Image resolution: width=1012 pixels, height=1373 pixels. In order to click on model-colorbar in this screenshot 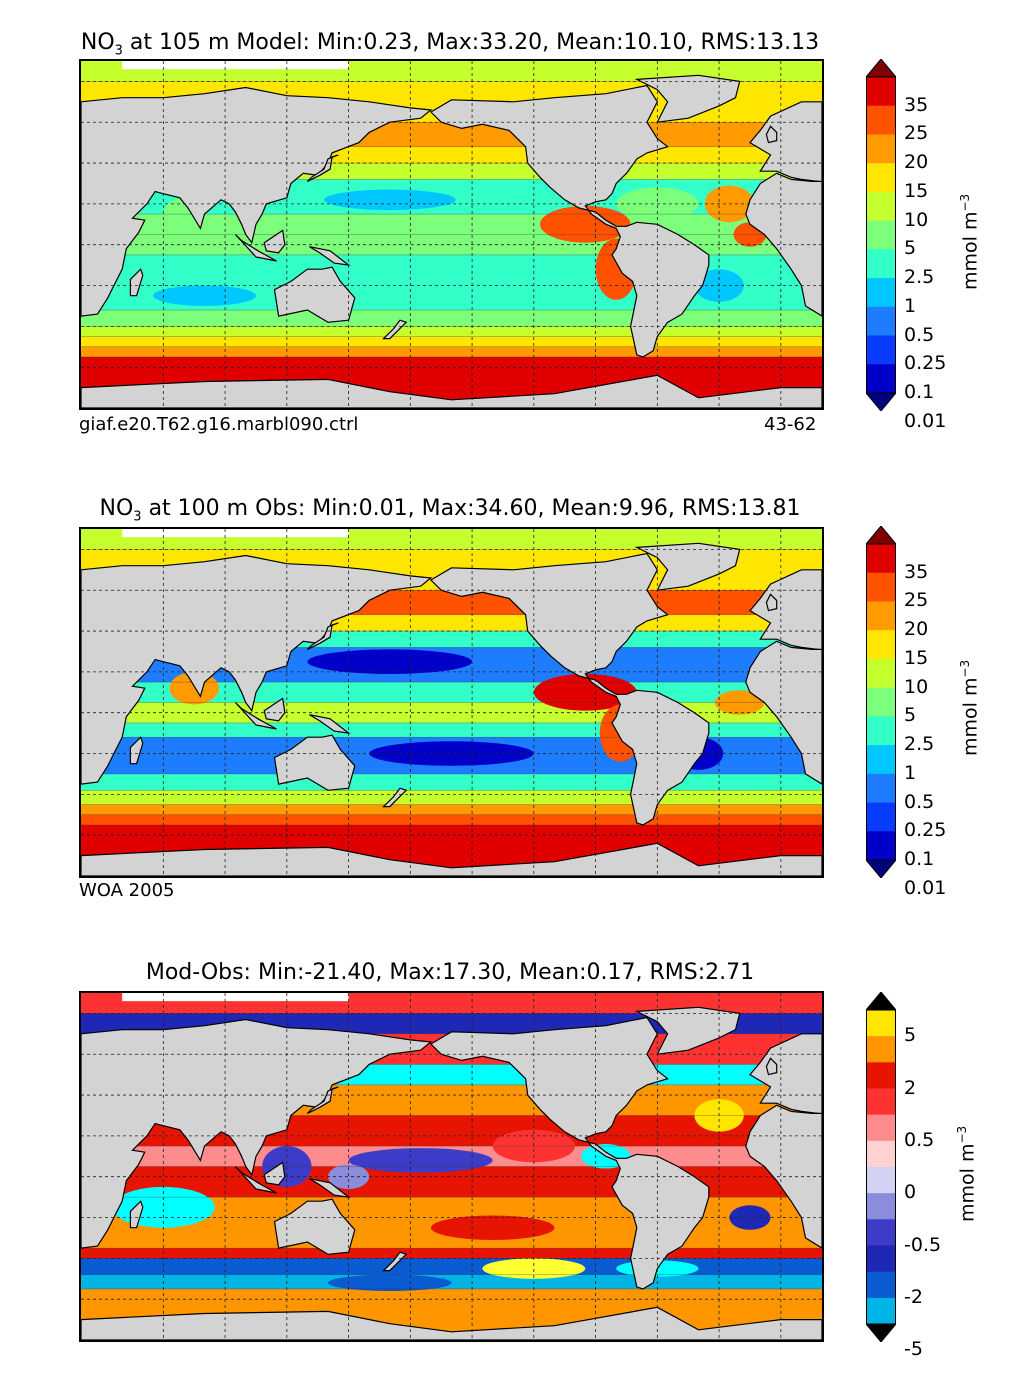, I will do `click(881, 235)`.